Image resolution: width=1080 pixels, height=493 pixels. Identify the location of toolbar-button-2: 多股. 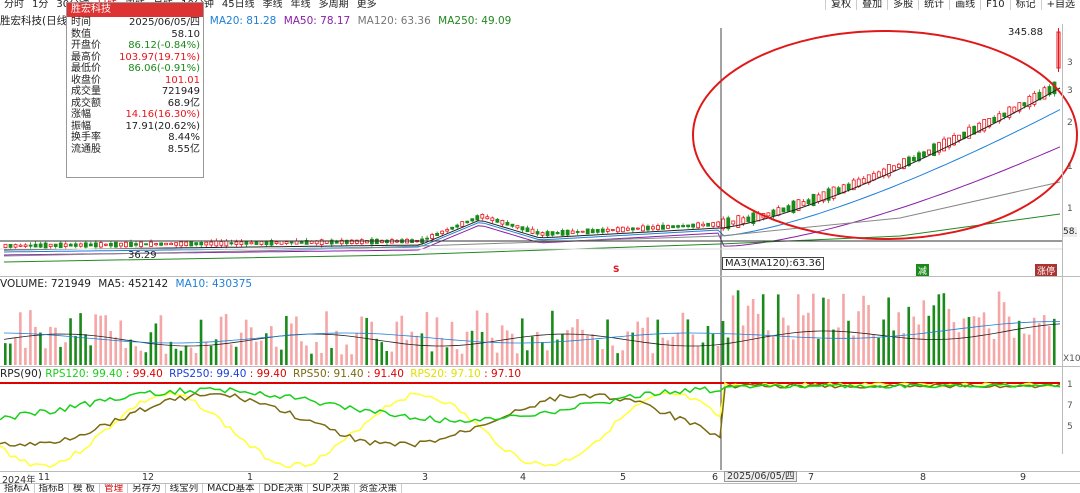
(902, 5).